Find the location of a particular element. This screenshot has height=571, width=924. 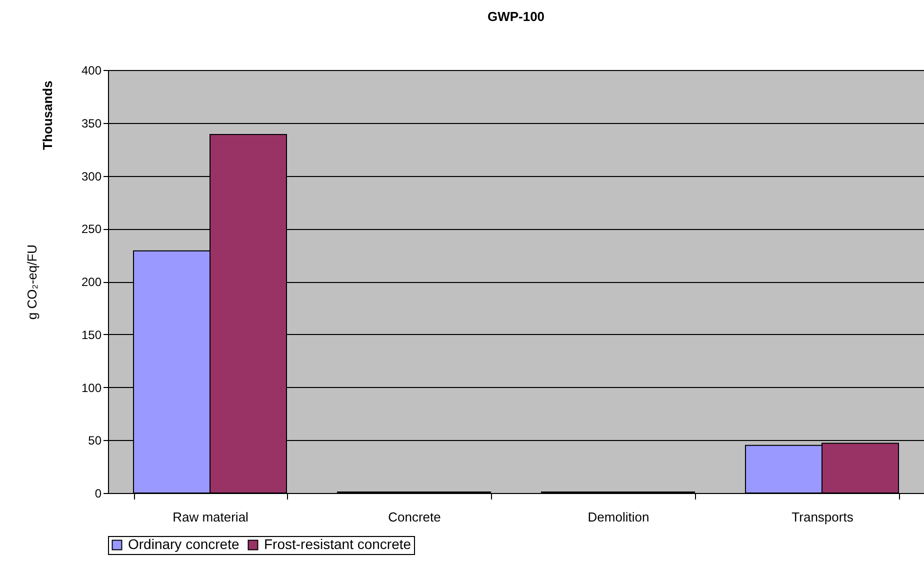

y-tick-label: 400 is located at coordinates (91, 71).